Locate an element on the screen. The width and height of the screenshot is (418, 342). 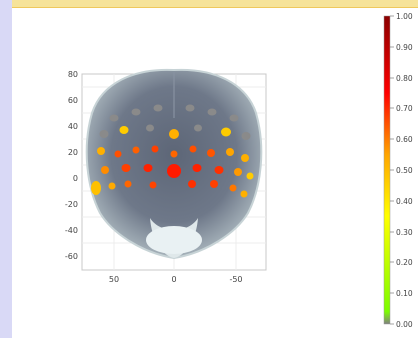
electrode-layer is located at coordinates (172, 151).